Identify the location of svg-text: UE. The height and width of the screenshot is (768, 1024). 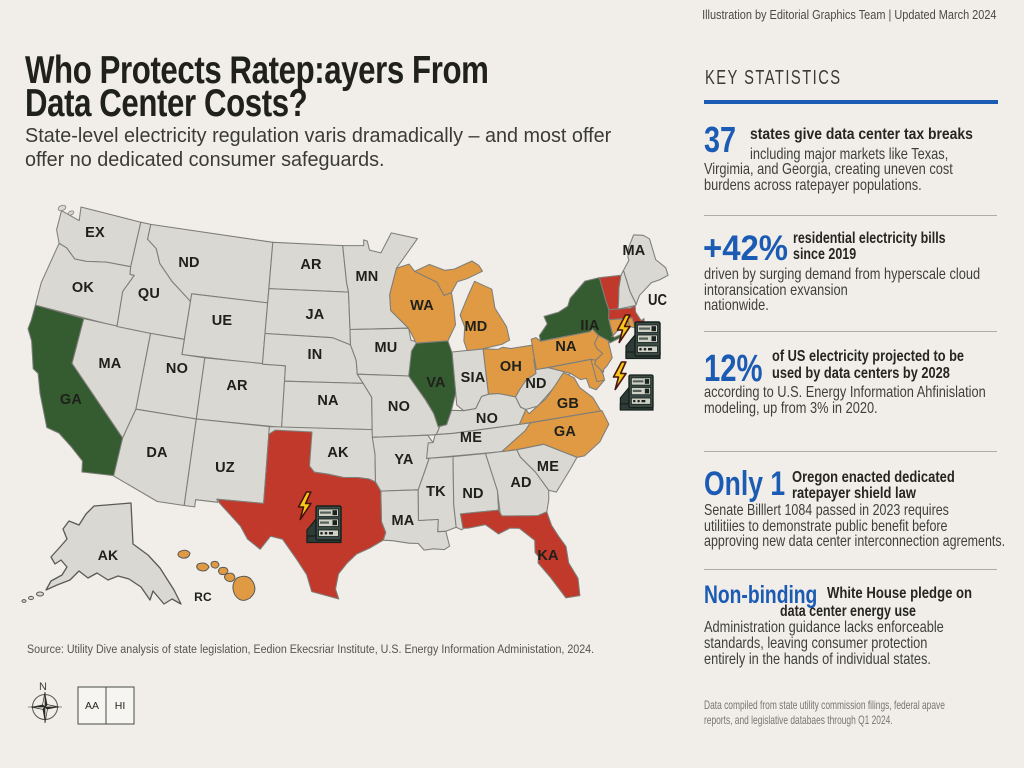
(222, 321).